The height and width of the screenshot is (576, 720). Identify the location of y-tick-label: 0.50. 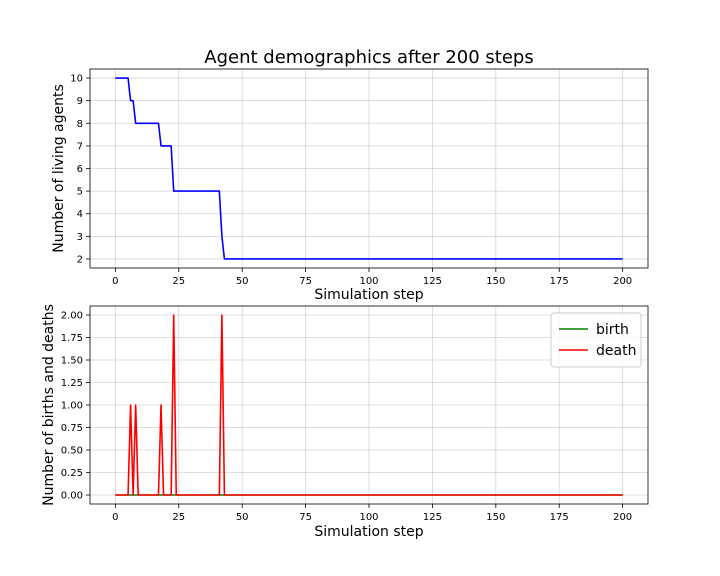
(72, 451).